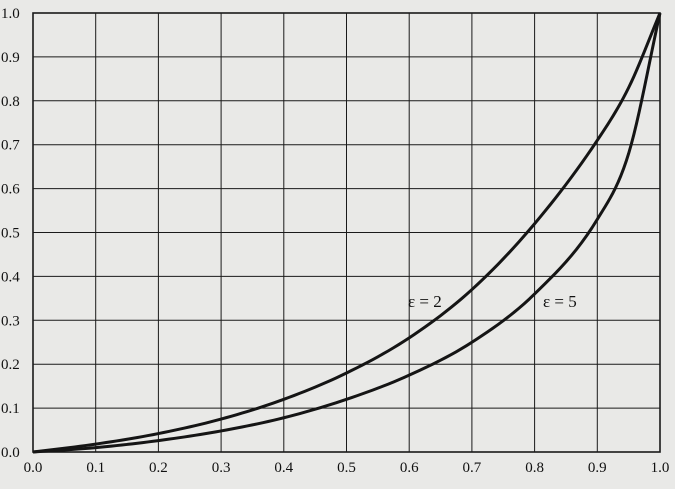 This screenshot has height=489, width=675. What do you see at coordinates (425, 301) in the screenshot?
I see `series-label: ε = 2` at bounding box center [425, 301].